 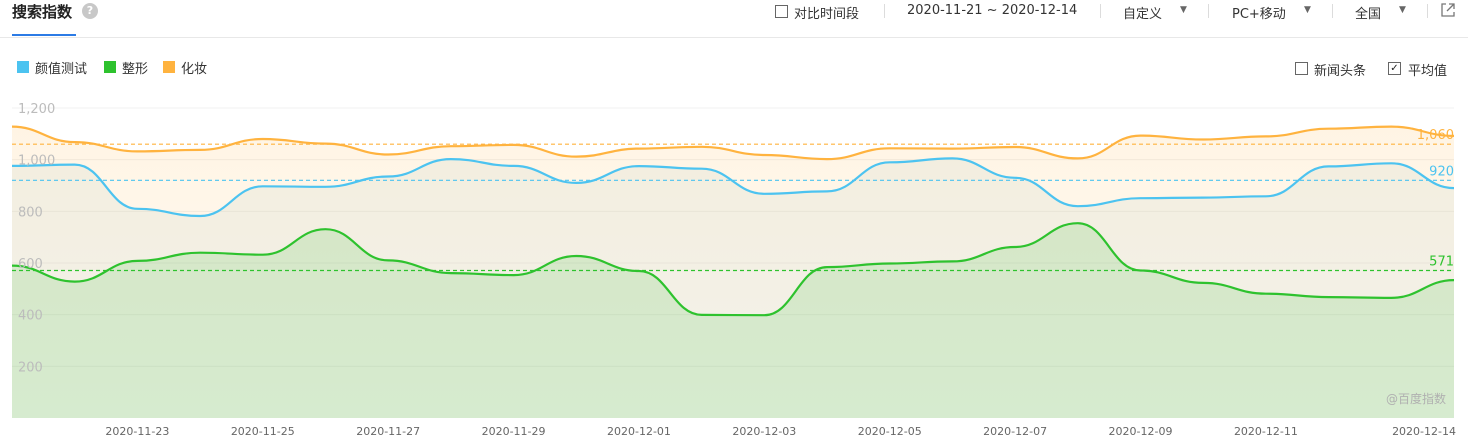 I want to click on compare-label: 对比时间段, so click(x=827, y=14).